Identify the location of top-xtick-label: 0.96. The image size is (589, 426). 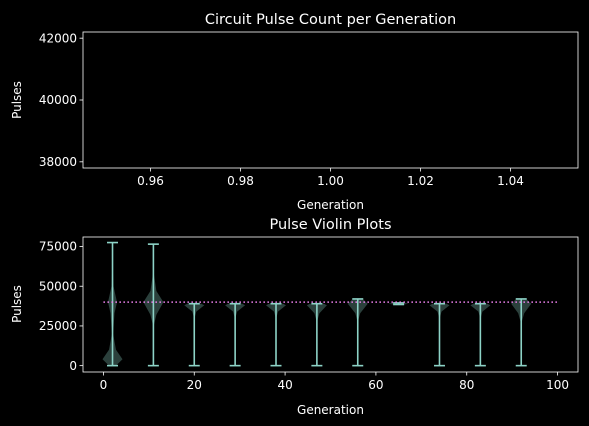
(150, 181).